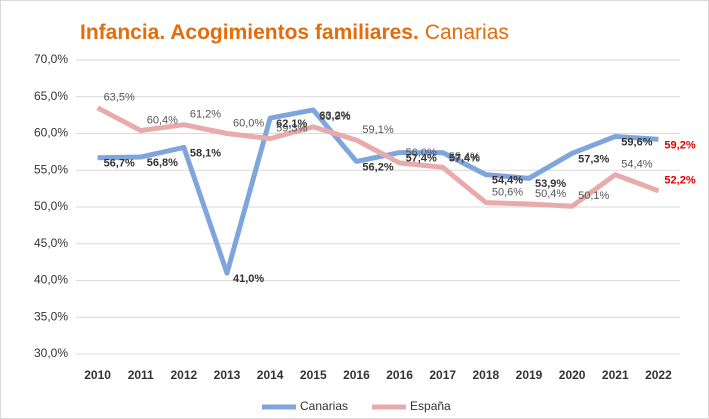 The image size is (709, 419). Describe the element at coordinates (291, 124) in the screenshot. I see `data-label: 62,1%` at that location.